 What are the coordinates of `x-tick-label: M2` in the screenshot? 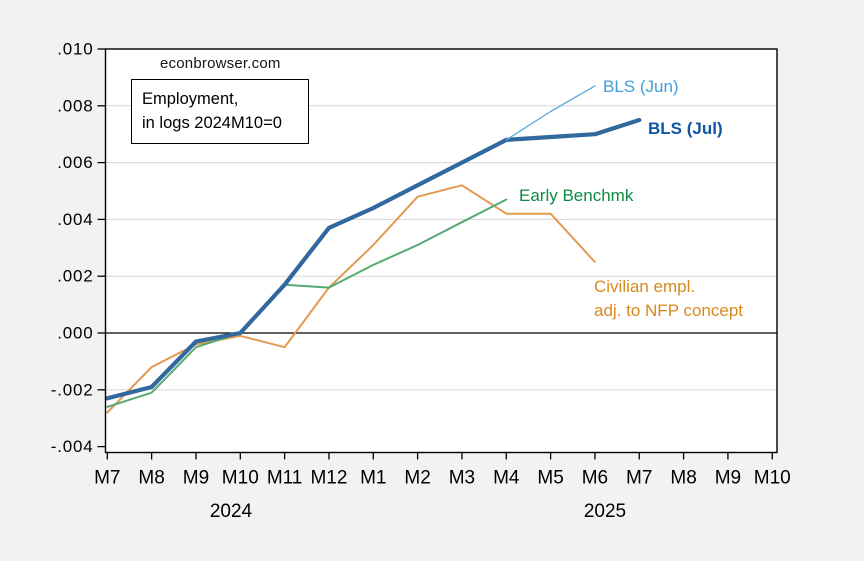 It's located at (417, 478).